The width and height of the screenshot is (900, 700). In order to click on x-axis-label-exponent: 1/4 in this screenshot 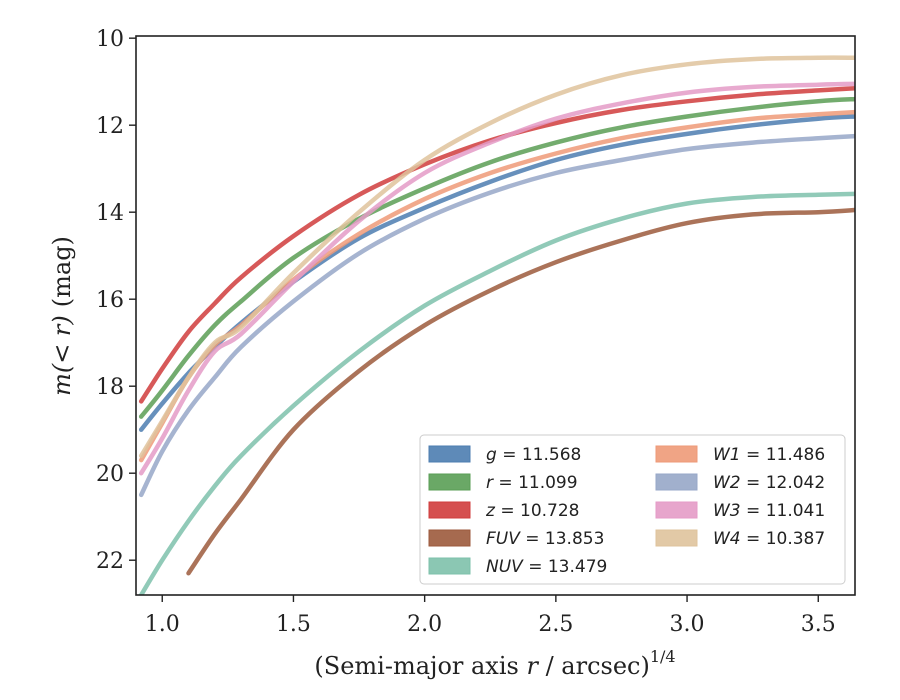, I will do `click(663, 656)`.